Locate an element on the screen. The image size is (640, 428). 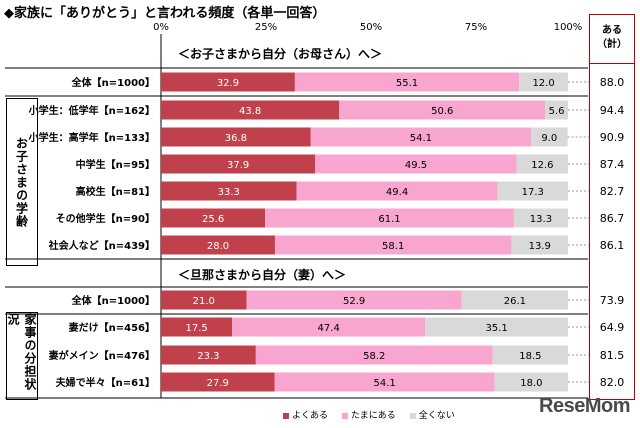
data-label: 50.6 is located at coordinates (442, 111).